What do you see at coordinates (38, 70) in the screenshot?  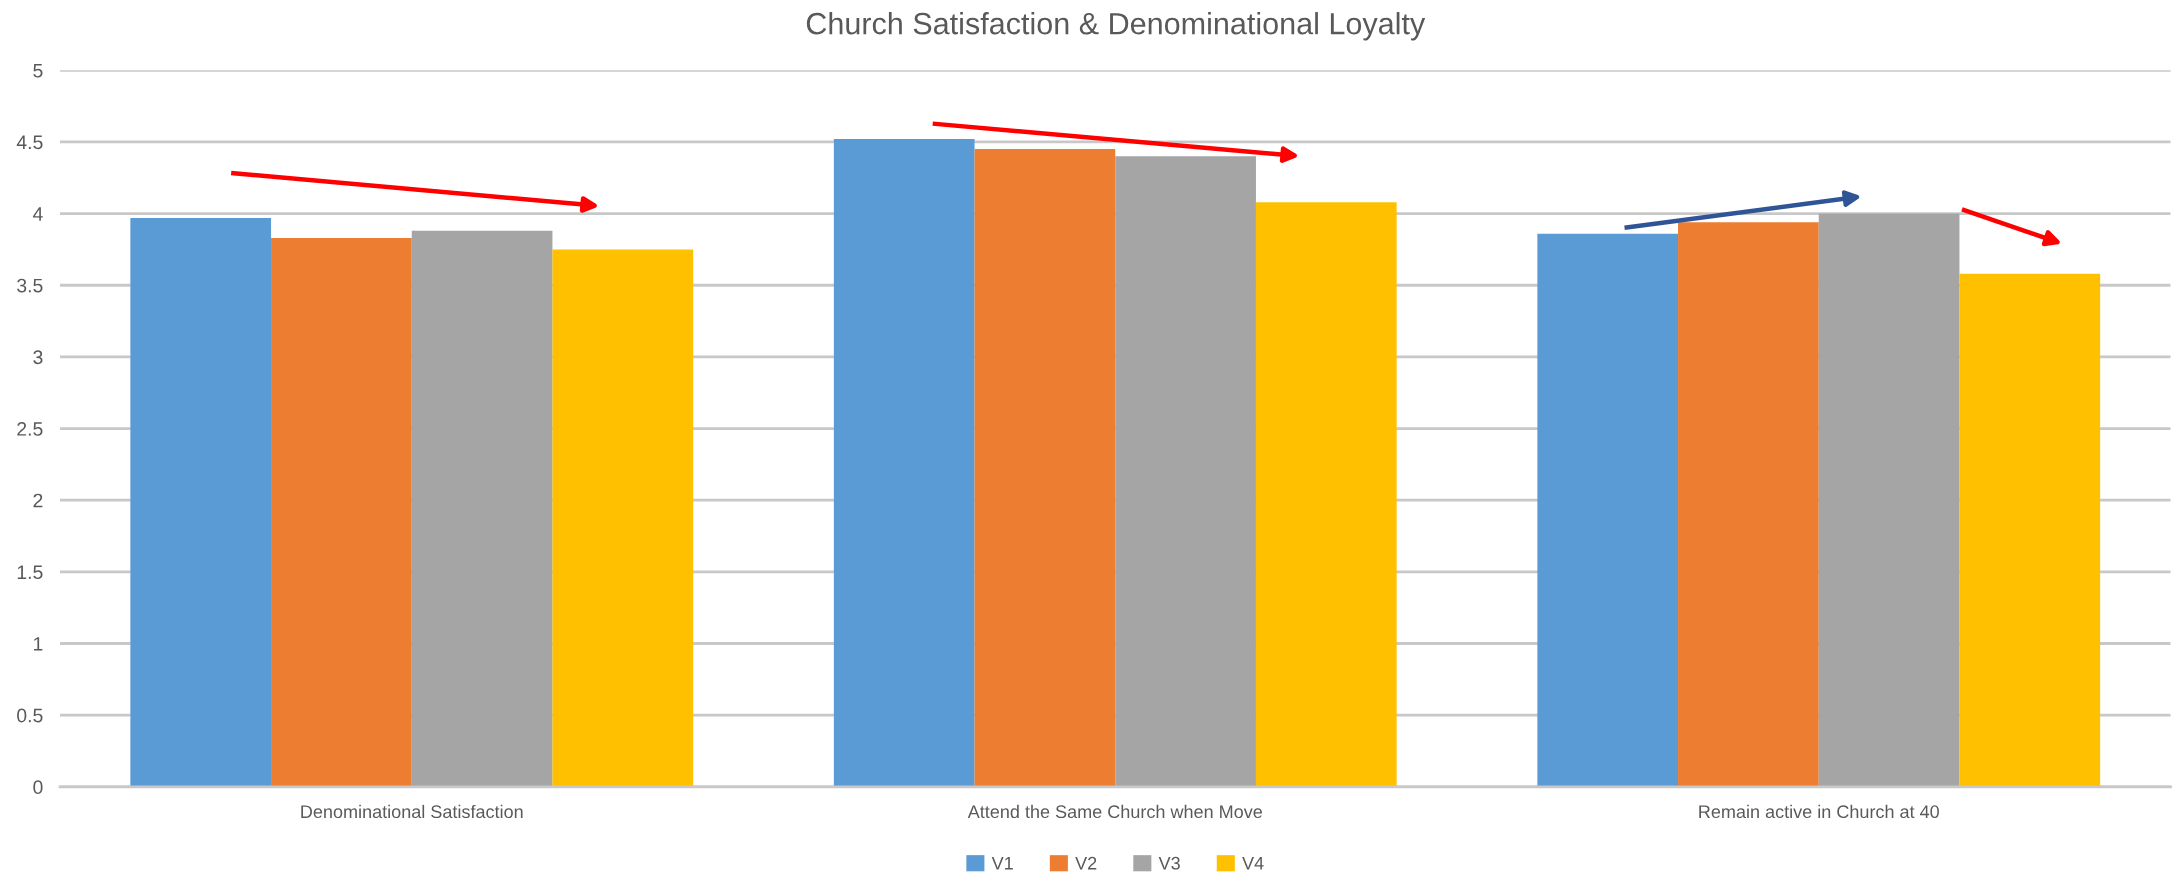 I see `y-tick-label: 5` at bounding box center [38, 70].